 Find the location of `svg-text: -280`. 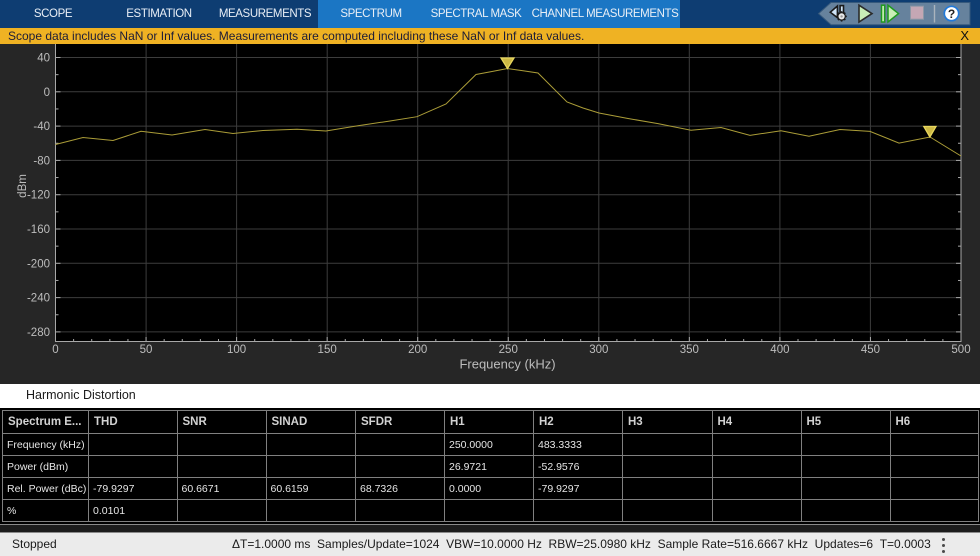

svg-text: -280 is located at coordinates (38, 333).